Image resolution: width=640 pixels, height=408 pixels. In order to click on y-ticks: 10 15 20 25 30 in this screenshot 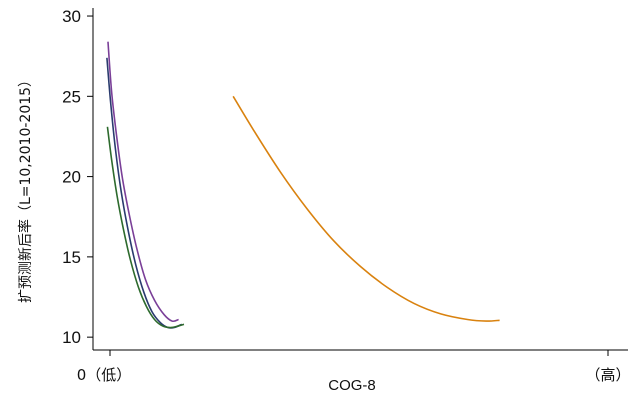, I will do `click(77, 177)`.